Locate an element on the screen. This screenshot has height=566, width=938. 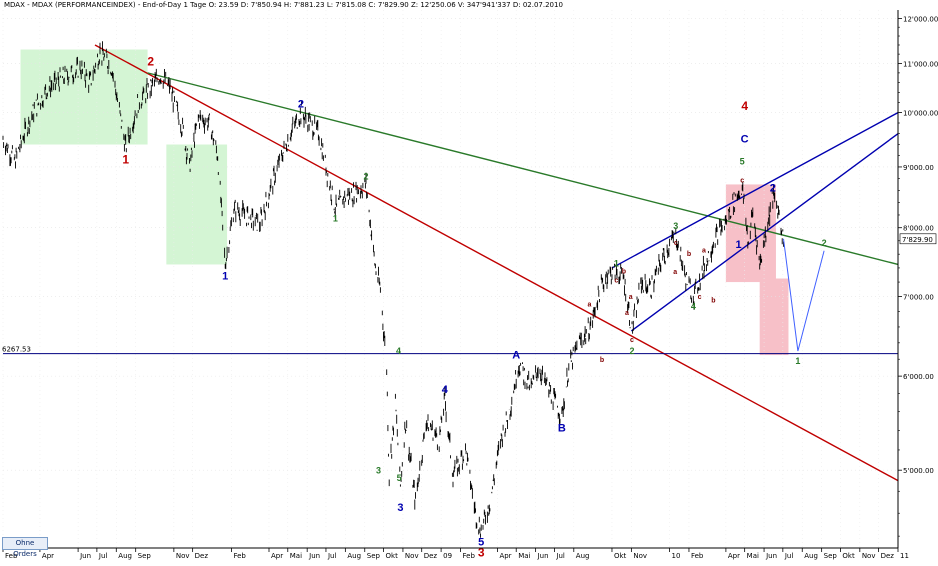
last-price-box is located at coordinates (918, 239).